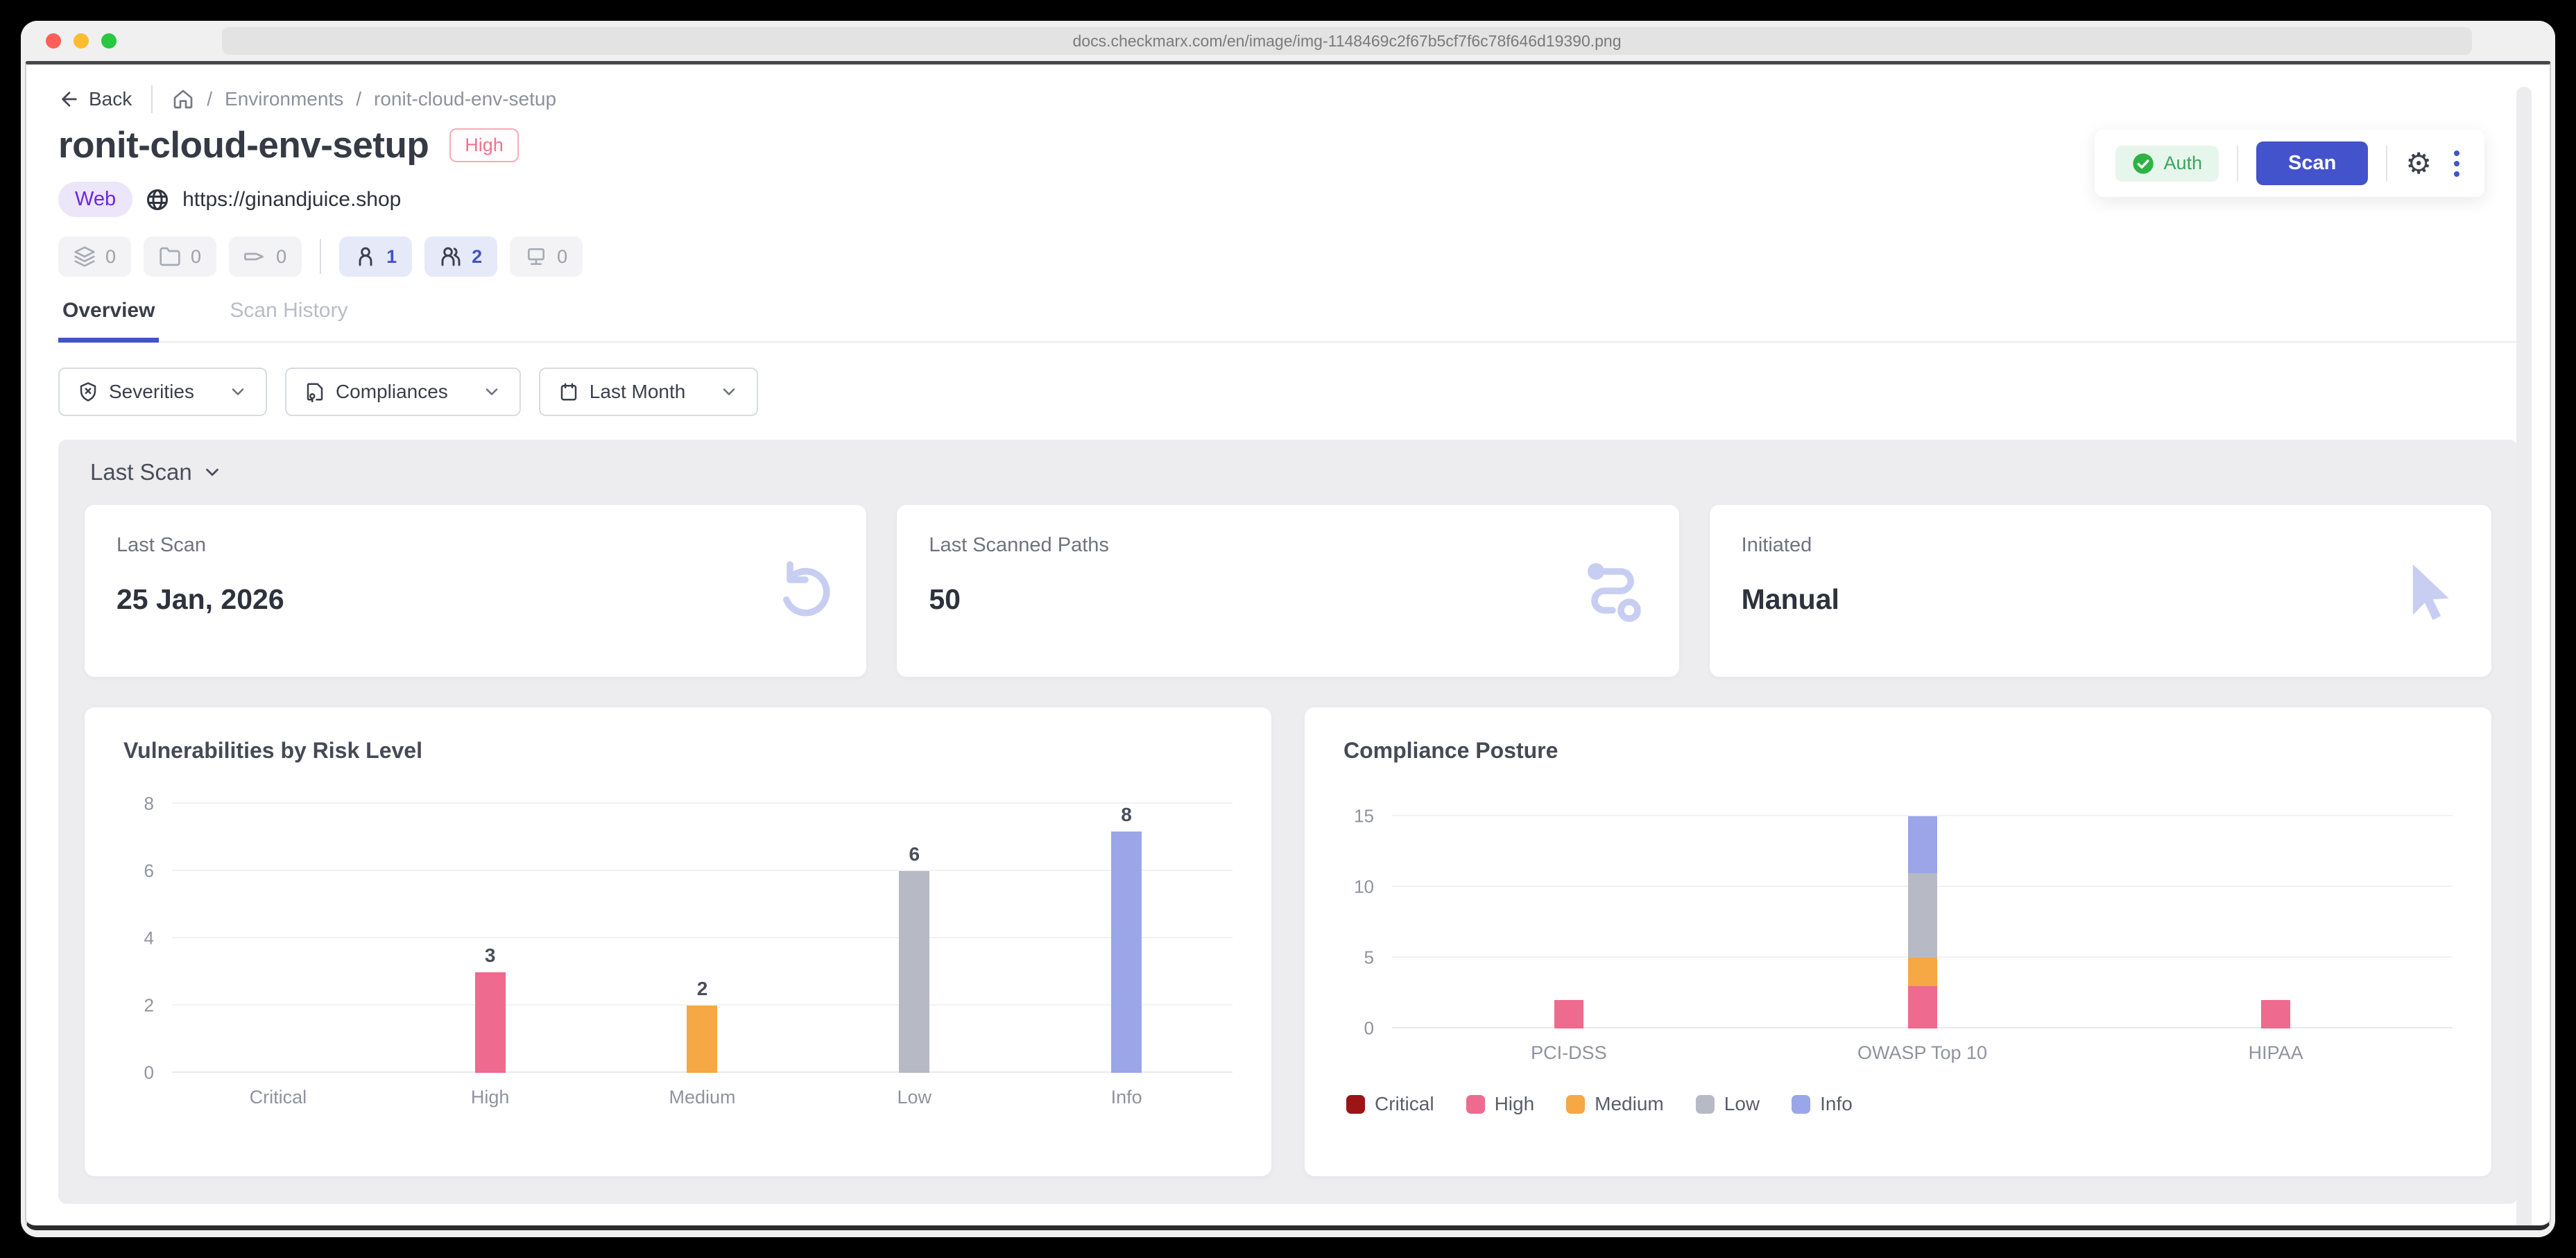 The image size is (2576, 1258). What do you see at coordinates (1288, 473) in the screenshot?
I see `scan-selector: Last Scan` at bounding box center [1288, 473].